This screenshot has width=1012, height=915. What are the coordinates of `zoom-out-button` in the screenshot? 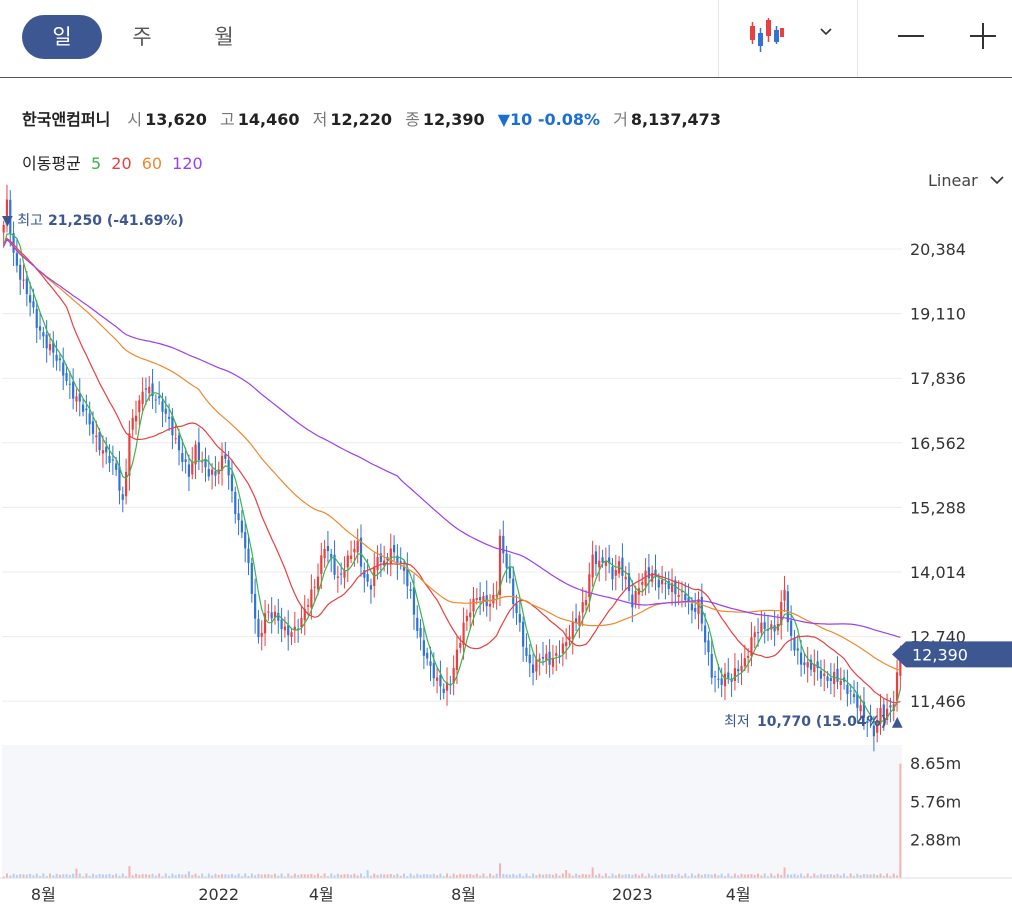 It's located at (911, 37).